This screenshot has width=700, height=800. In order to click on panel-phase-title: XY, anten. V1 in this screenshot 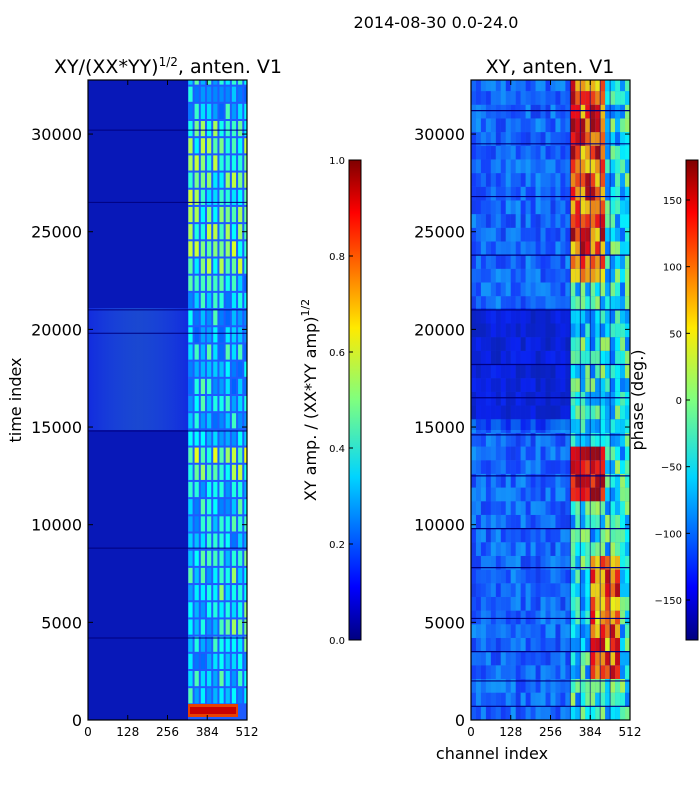, I will do `click(550, 67)`.